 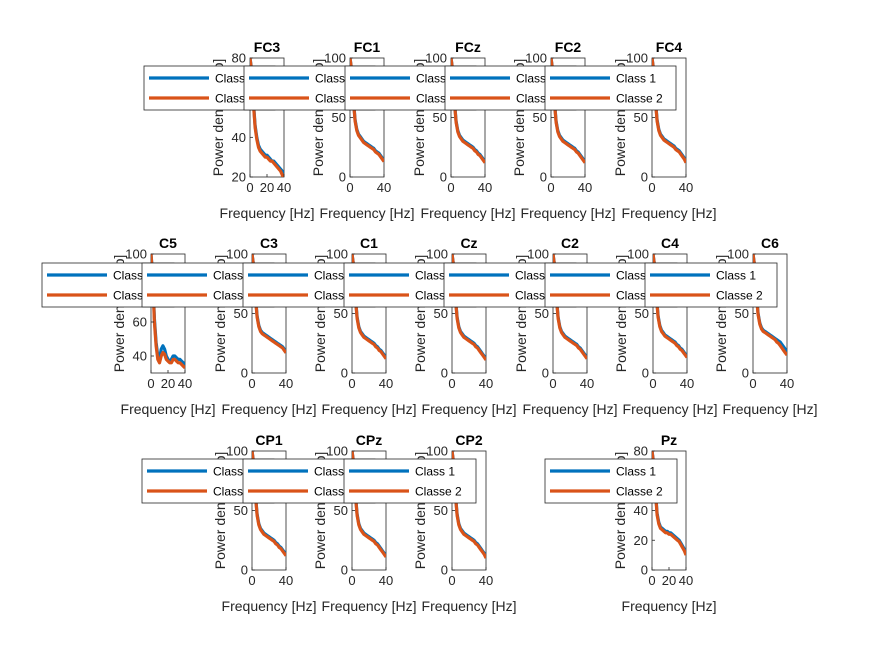 What do you see at coordinates (669, 47) in the screenshot?
I see `subplot-title: FC4` at bounding box center [669, 47].